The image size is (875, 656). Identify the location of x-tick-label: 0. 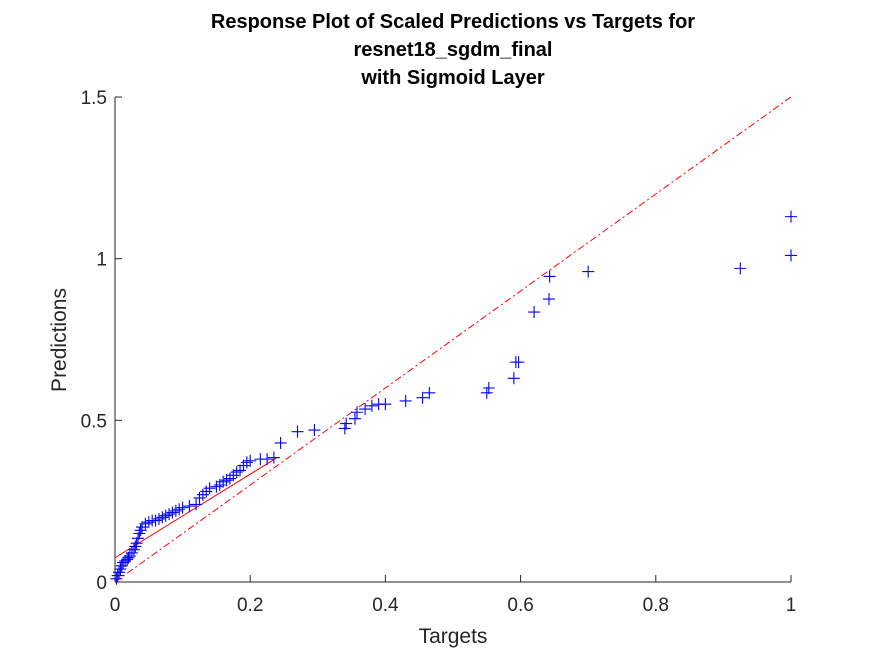
(115, 605).